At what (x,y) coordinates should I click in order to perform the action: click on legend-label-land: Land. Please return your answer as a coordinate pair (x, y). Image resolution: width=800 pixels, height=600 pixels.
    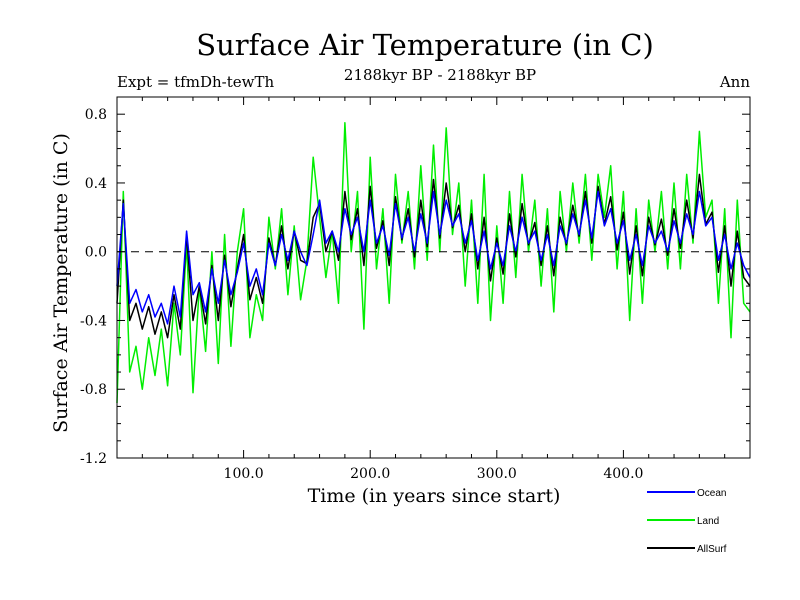
    Looking at the image, I should click on (708, 521).